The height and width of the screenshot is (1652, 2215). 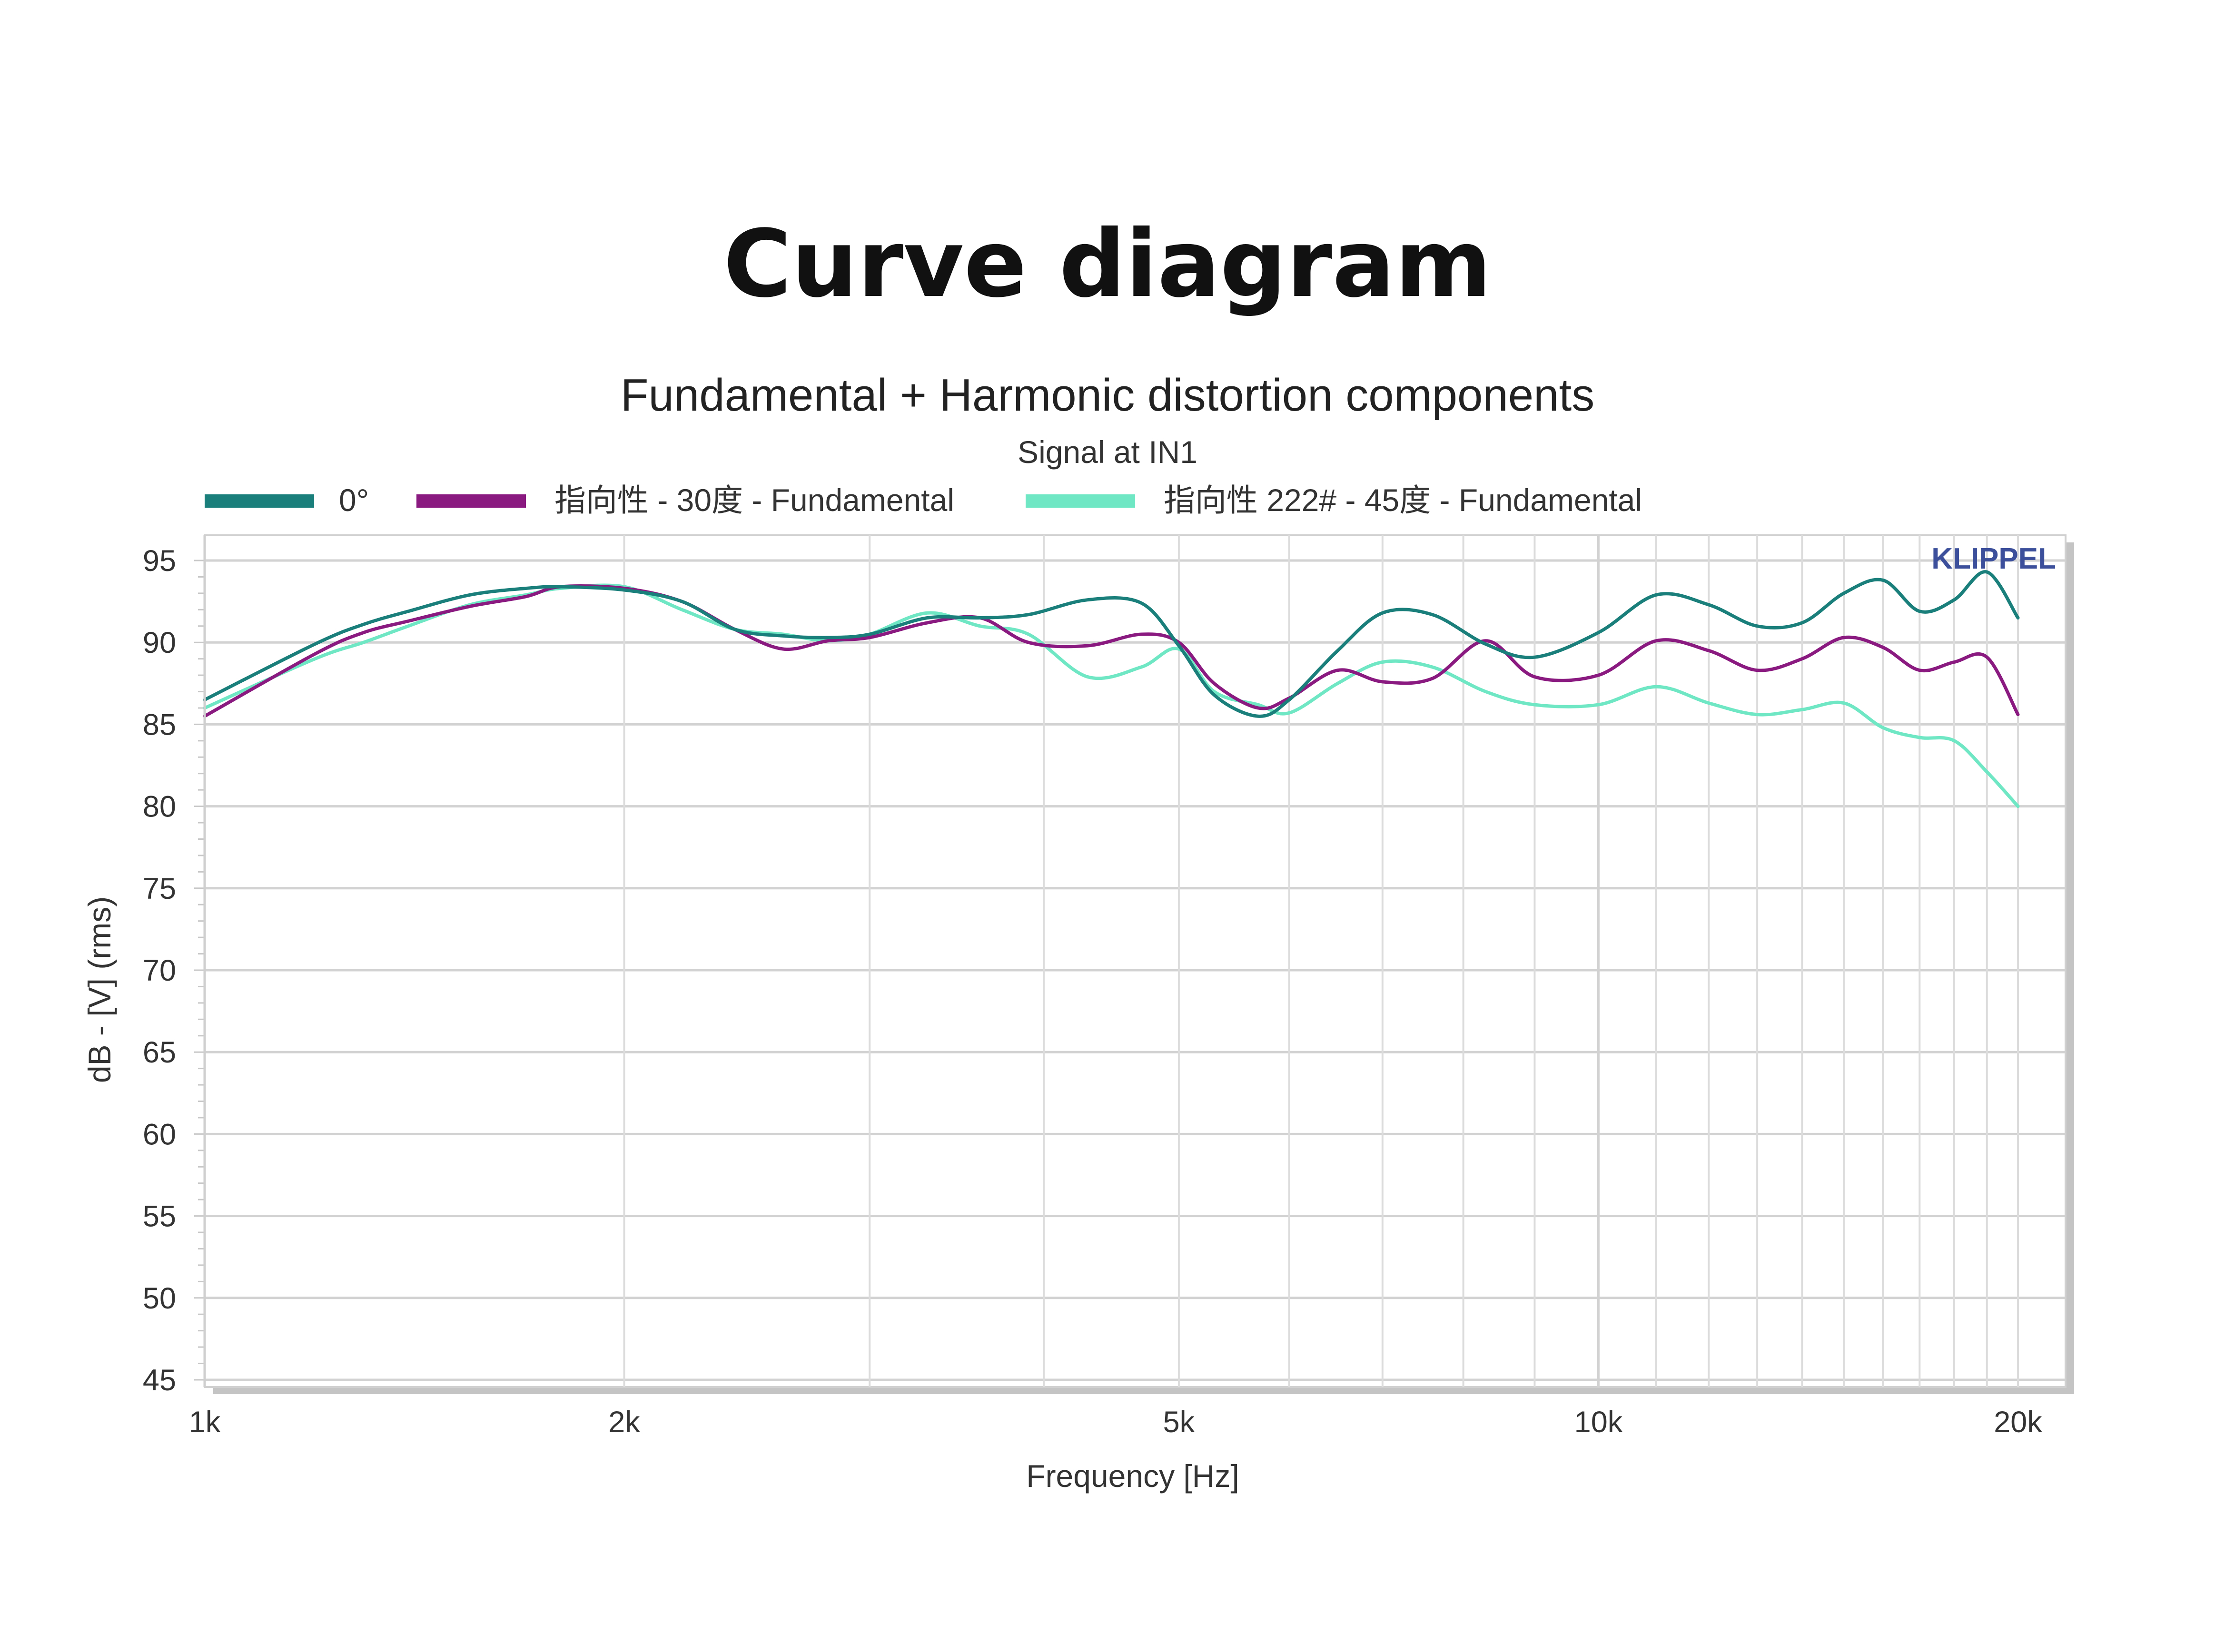 What do you see at coordinates (160, 1053) in the screenshot?
I see `y-tick-label: 65` at bounding box center [160, 1053].